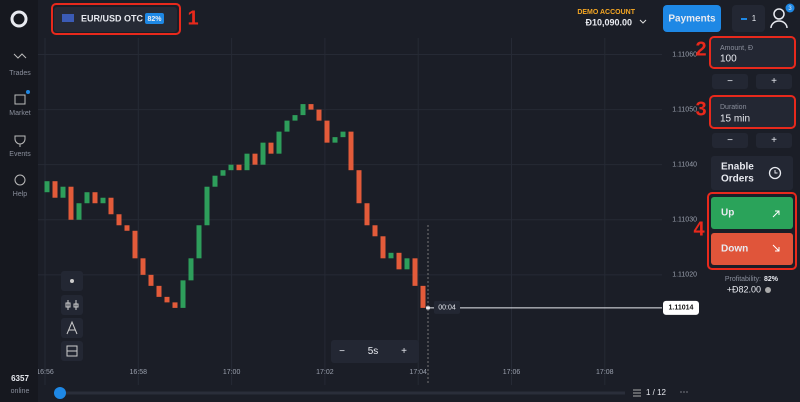  Describe the element at coordinates (512, 372) in the screenshot. I see `x-tick-label: 17:06` at that location.